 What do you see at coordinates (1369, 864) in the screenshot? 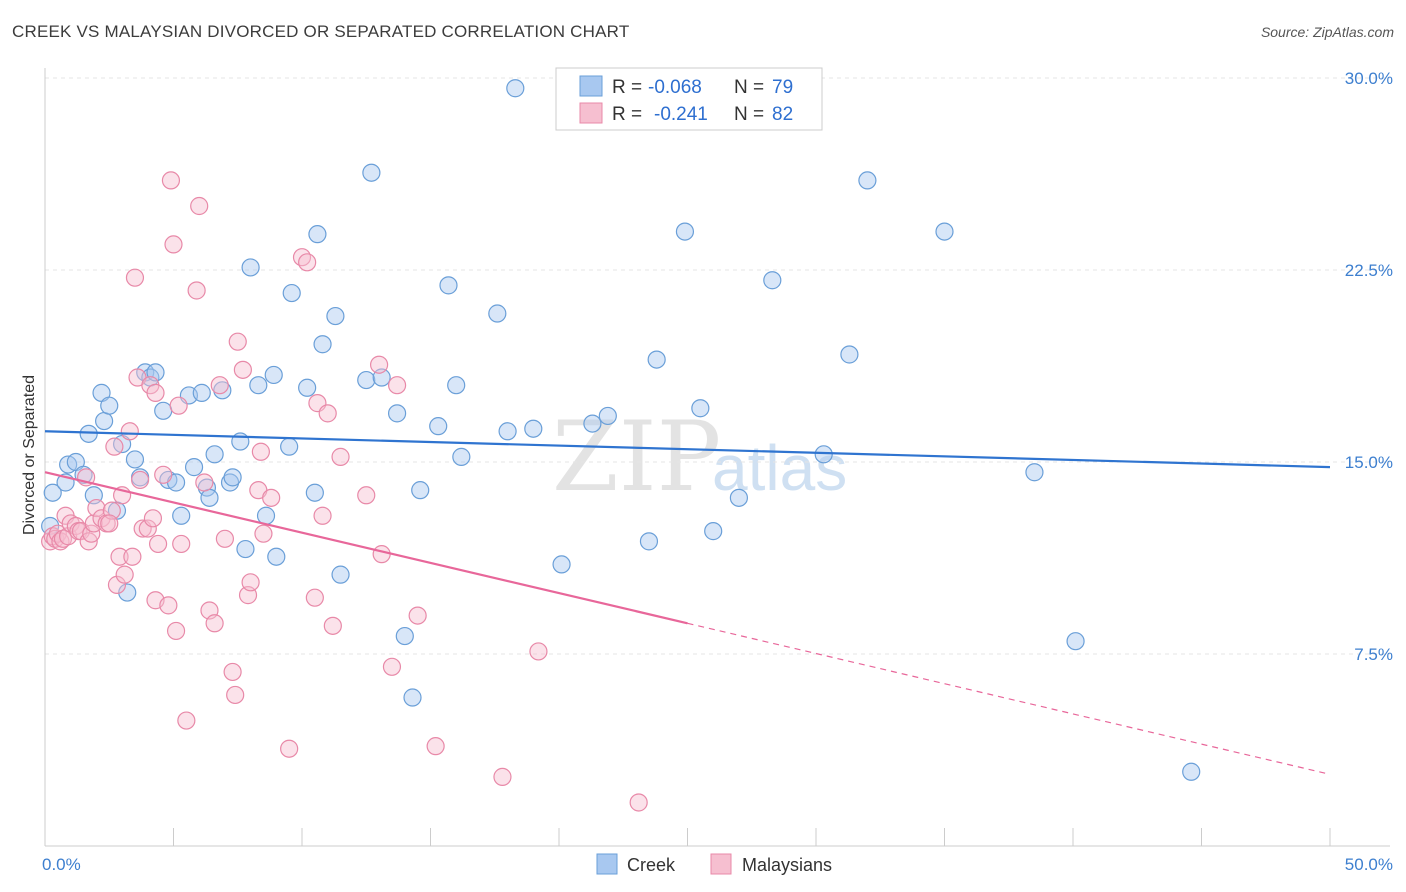
I see `x-tick-label-1: 50.0%` at bounding box center [1369, 864].